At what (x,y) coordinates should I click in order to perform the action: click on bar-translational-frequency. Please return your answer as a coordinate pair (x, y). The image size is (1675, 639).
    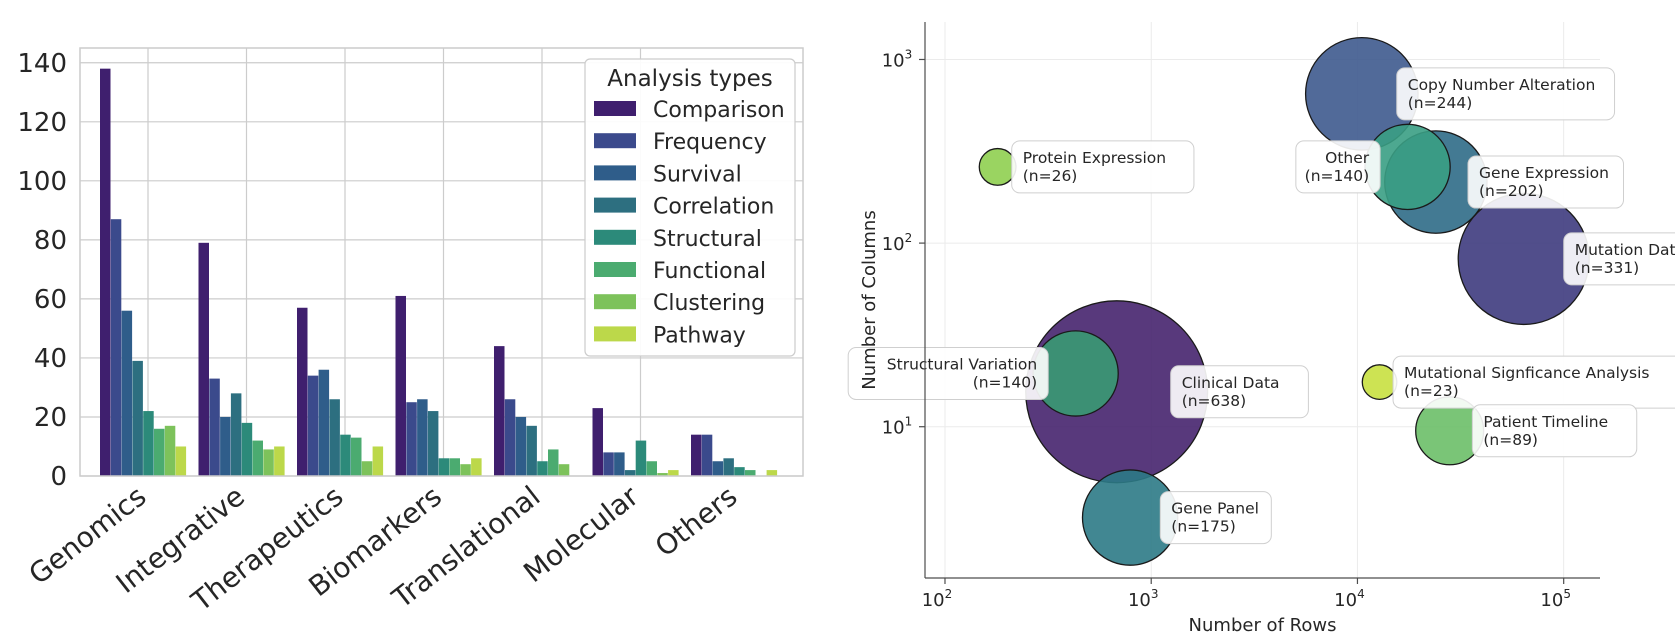
    Looking at the image, I should click on (510, 437).